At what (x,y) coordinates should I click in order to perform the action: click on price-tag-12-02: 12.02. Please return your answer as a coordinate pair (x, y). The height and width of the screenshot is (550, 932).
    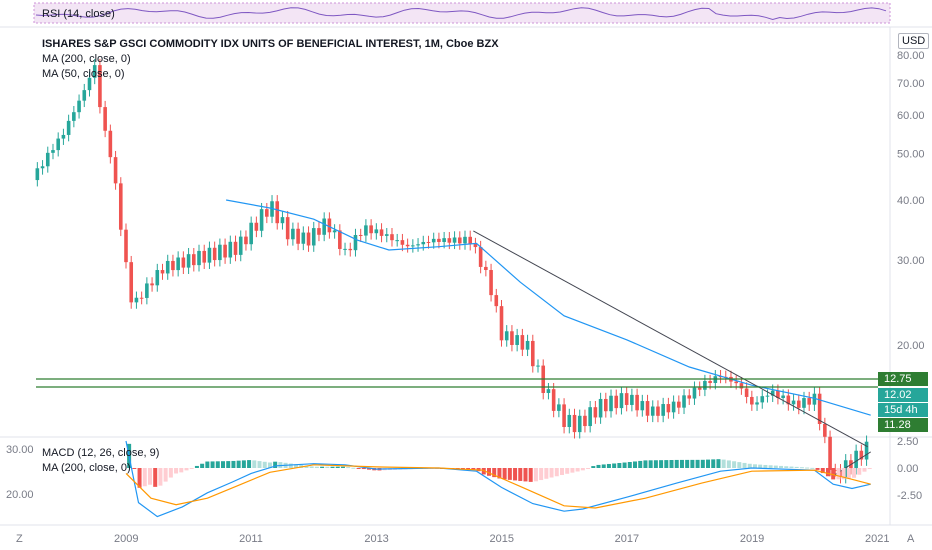
    Looking at the image, I should click on (903, 395).